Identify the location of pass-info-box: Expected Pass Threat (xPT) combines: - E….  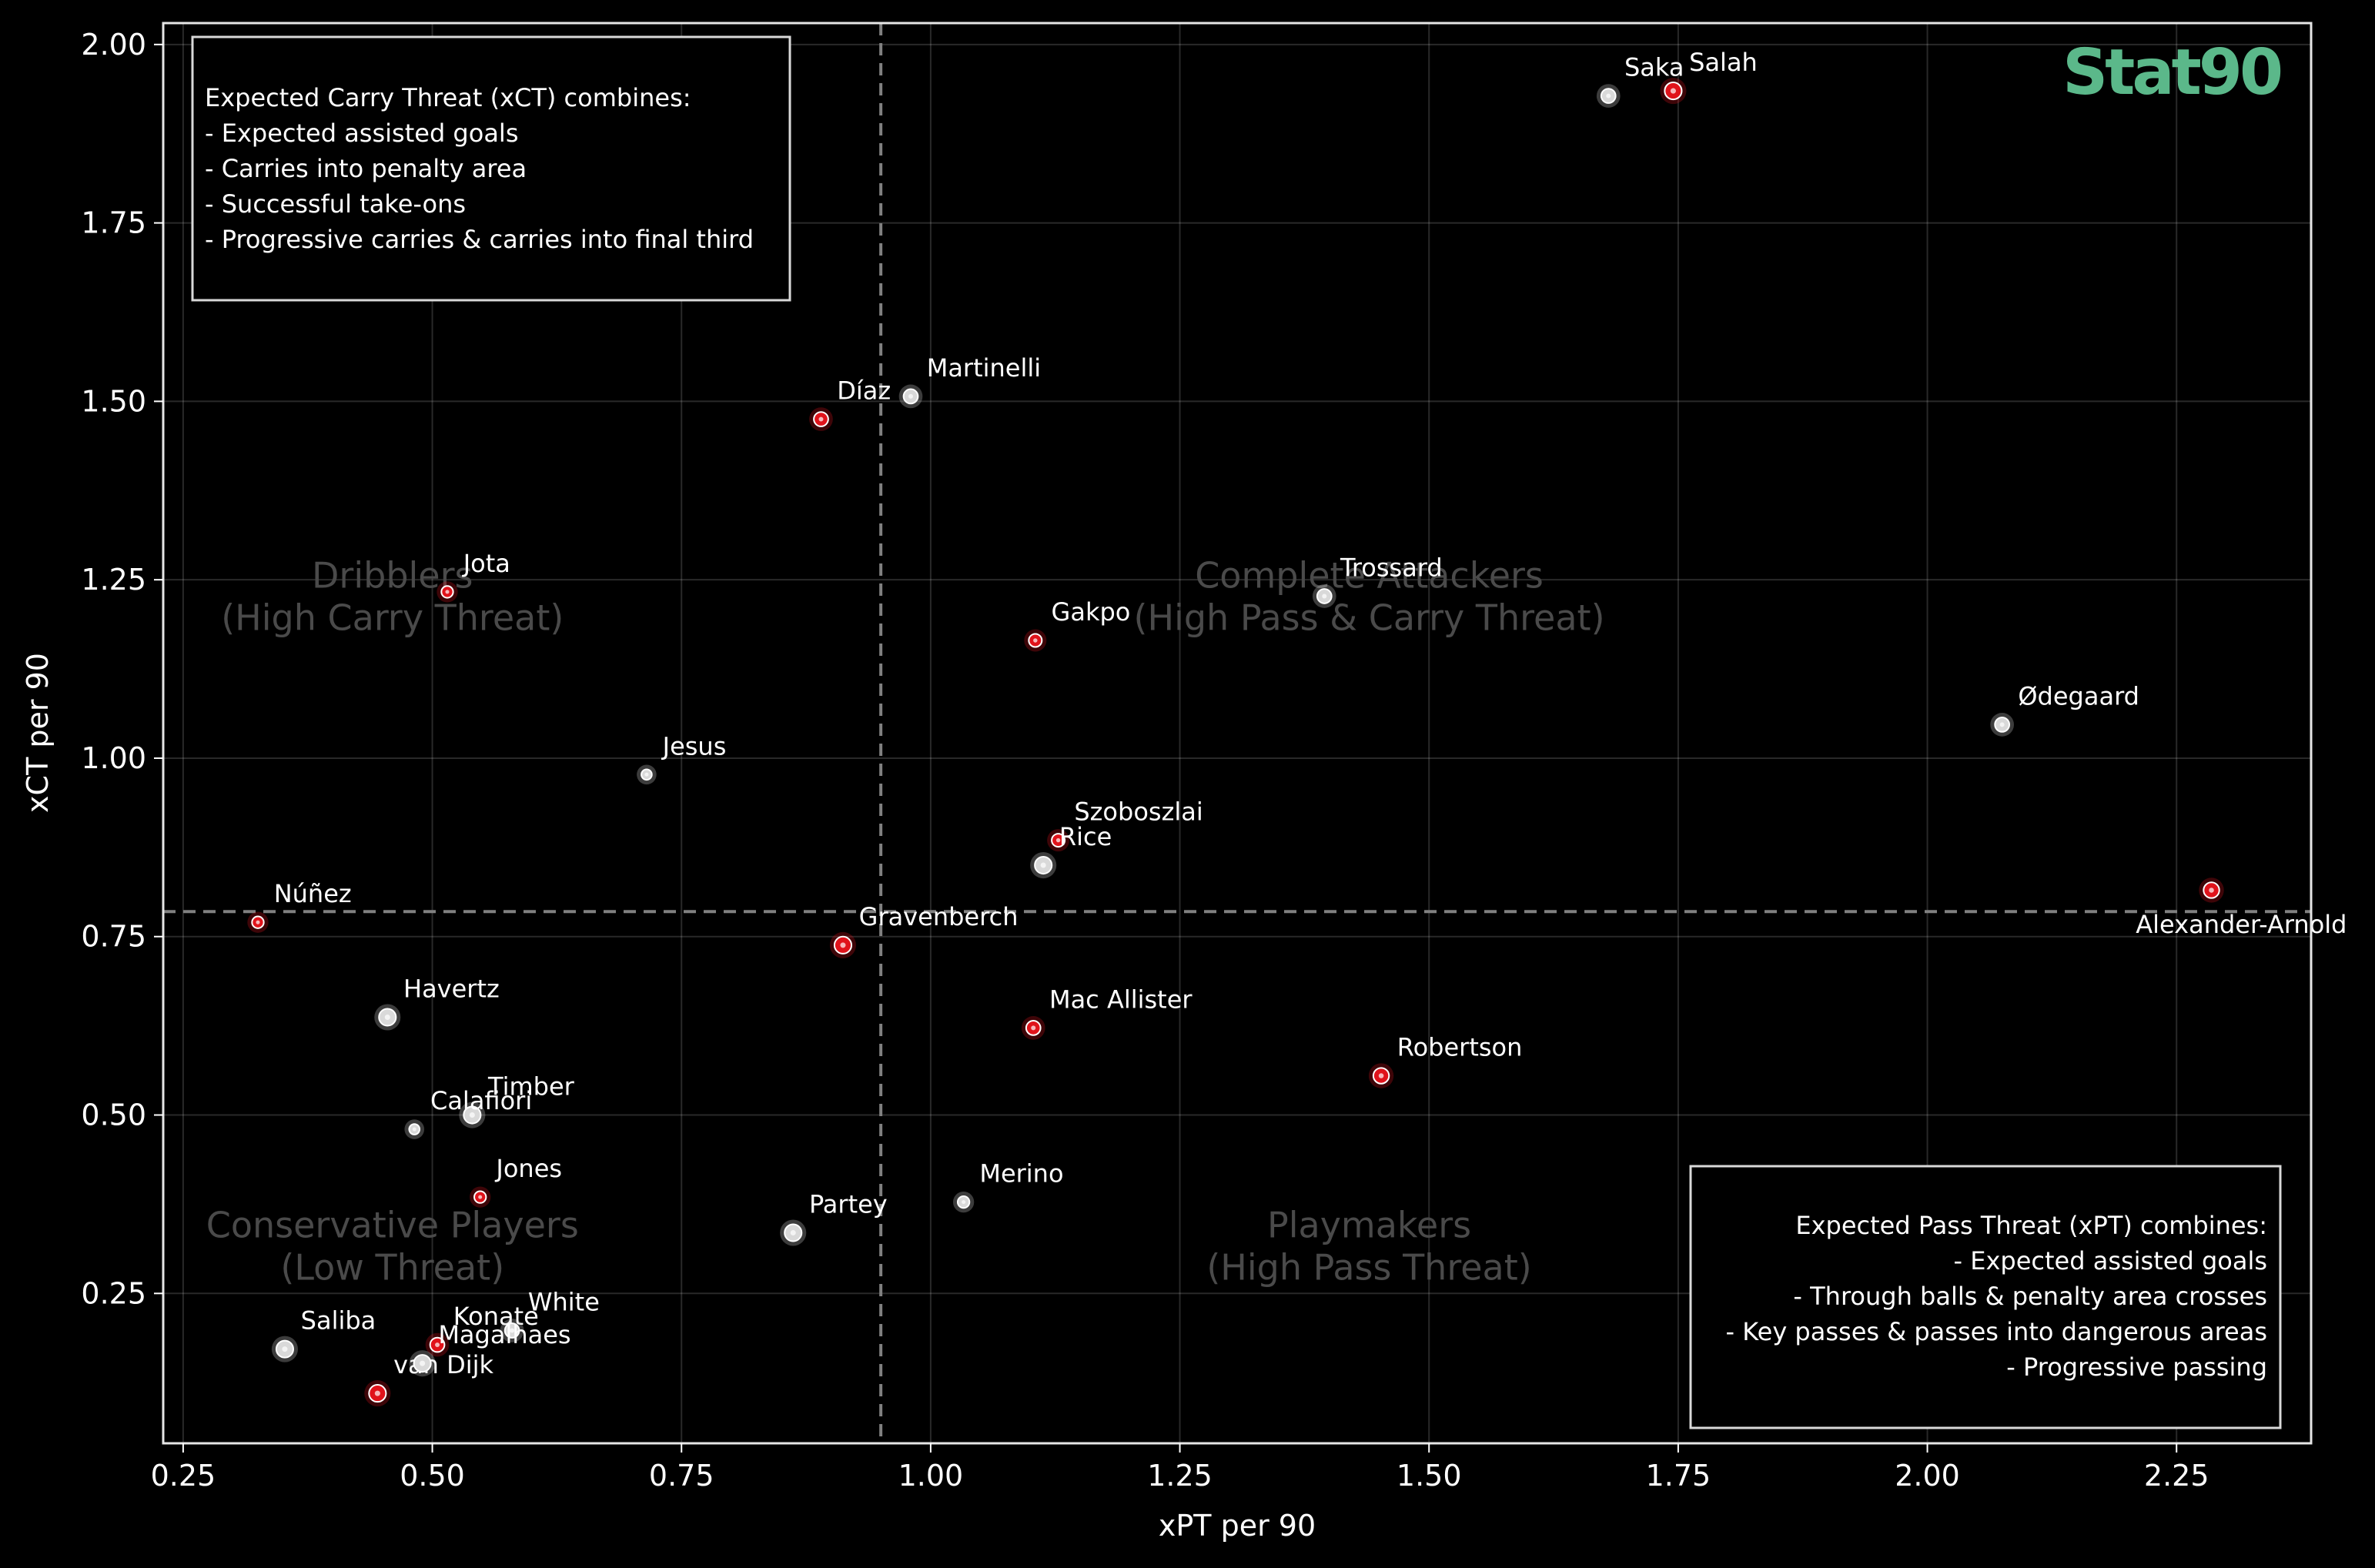
(1985, 1297).